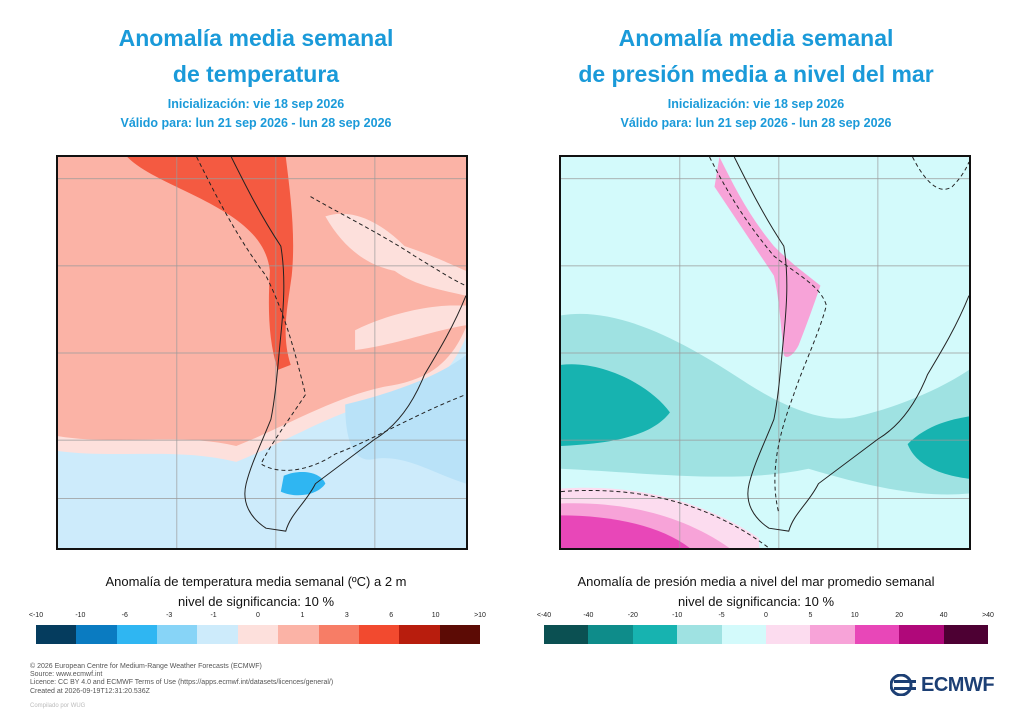 This screenshot has width=1024, height=720. Describe the element at coordinates (124, 615) in the screenshot. I see `legend-tick-label: -6` at that location.